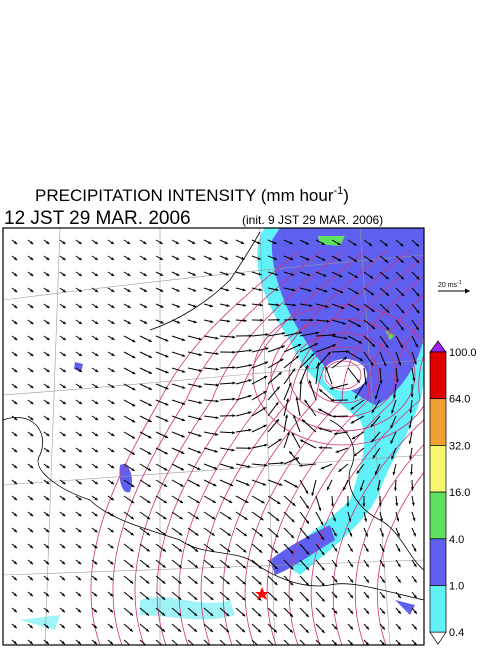  I want to click on title-sup: -1, so click(338, 191).